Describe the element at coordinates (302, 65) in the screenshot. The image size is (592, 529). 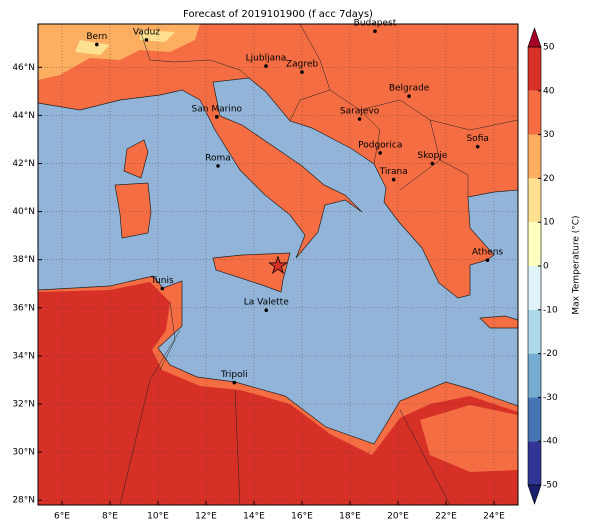
I see `city-label: Zagreb` at that location.